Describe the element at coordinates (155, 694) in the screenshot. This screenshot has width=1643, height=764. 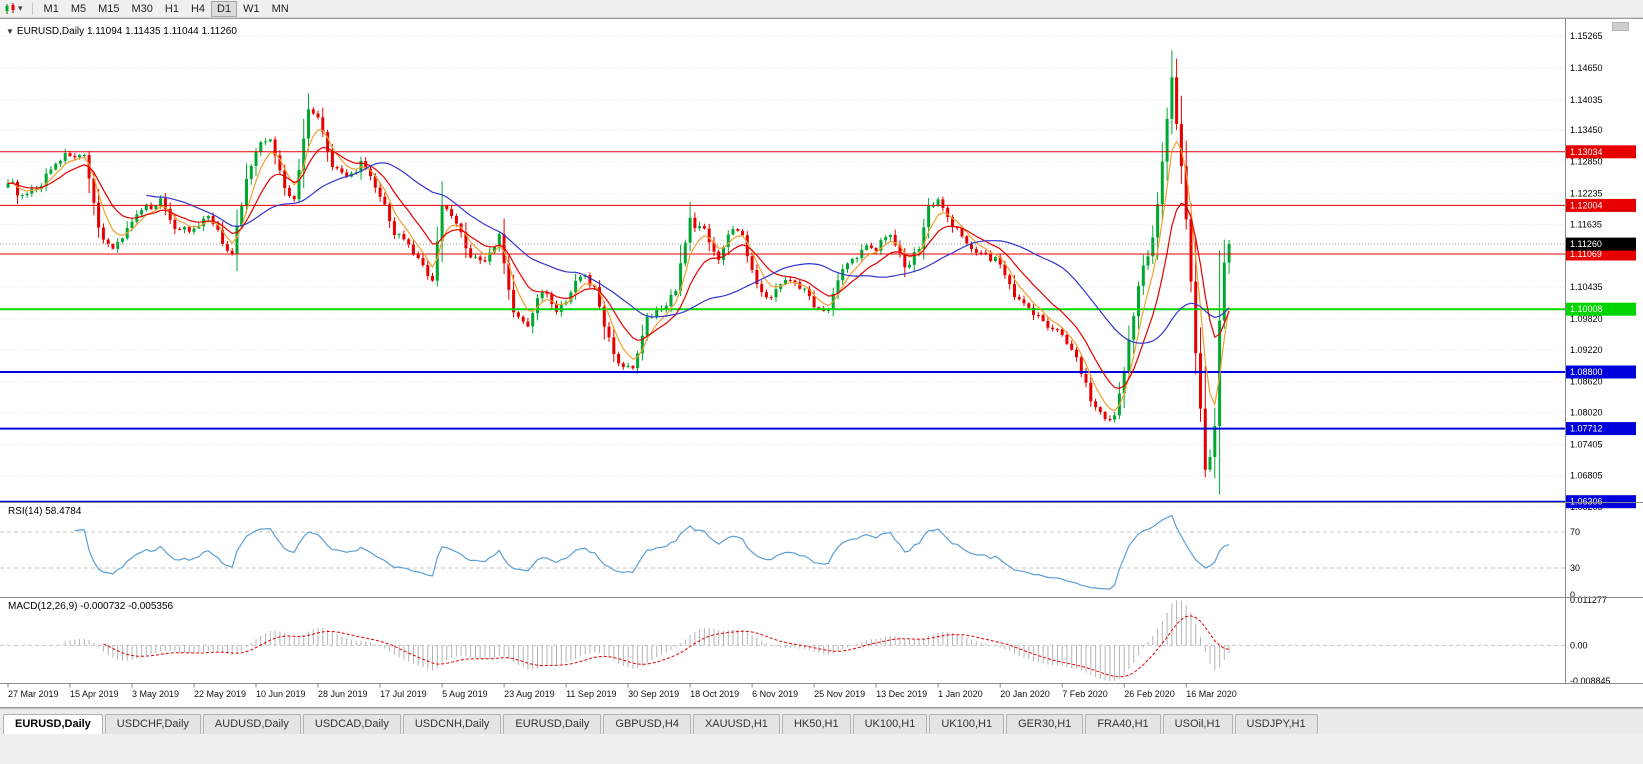
I see `date-label: 3 May 2019` at that location.